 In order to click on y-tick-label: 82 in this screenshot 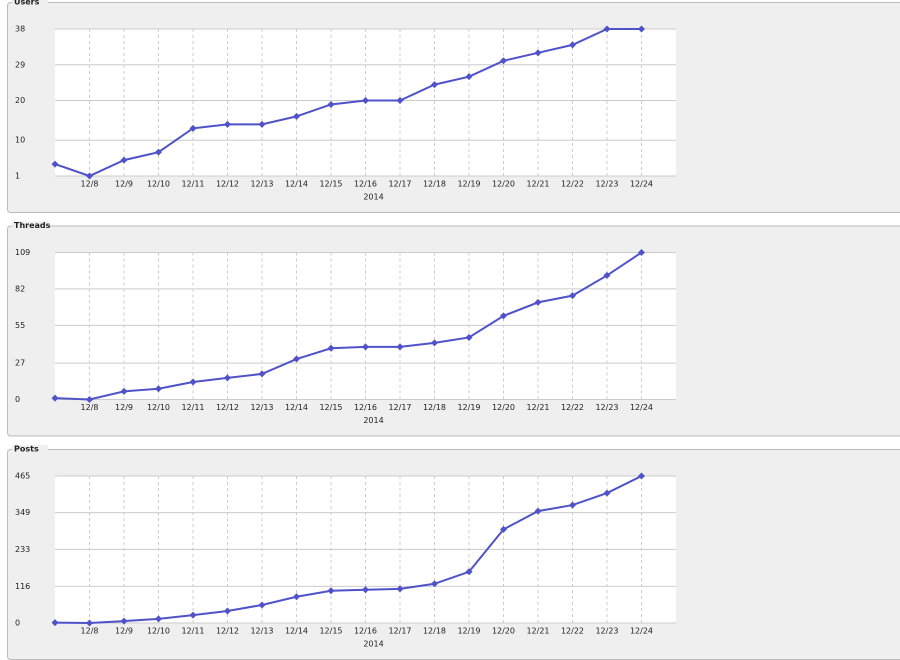, I will do `click(20, 288)`.